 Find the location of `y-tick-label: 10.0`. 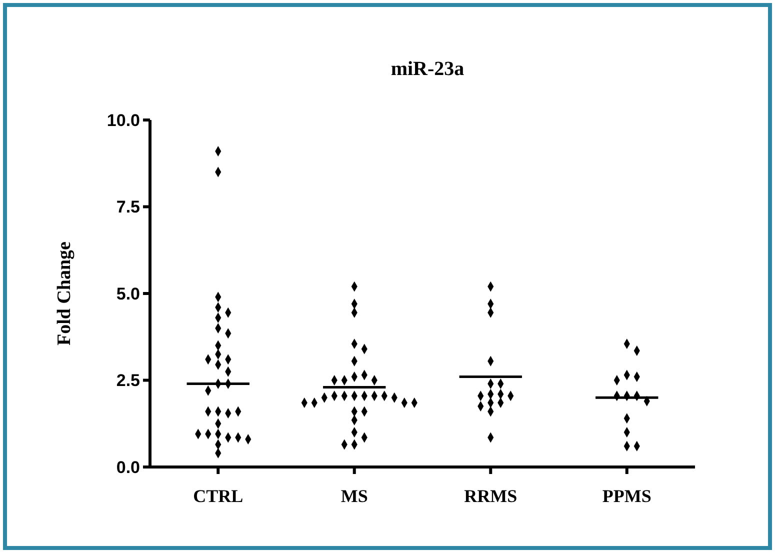

y-tick-label: 10.0 is located at coordinates (123, 120).